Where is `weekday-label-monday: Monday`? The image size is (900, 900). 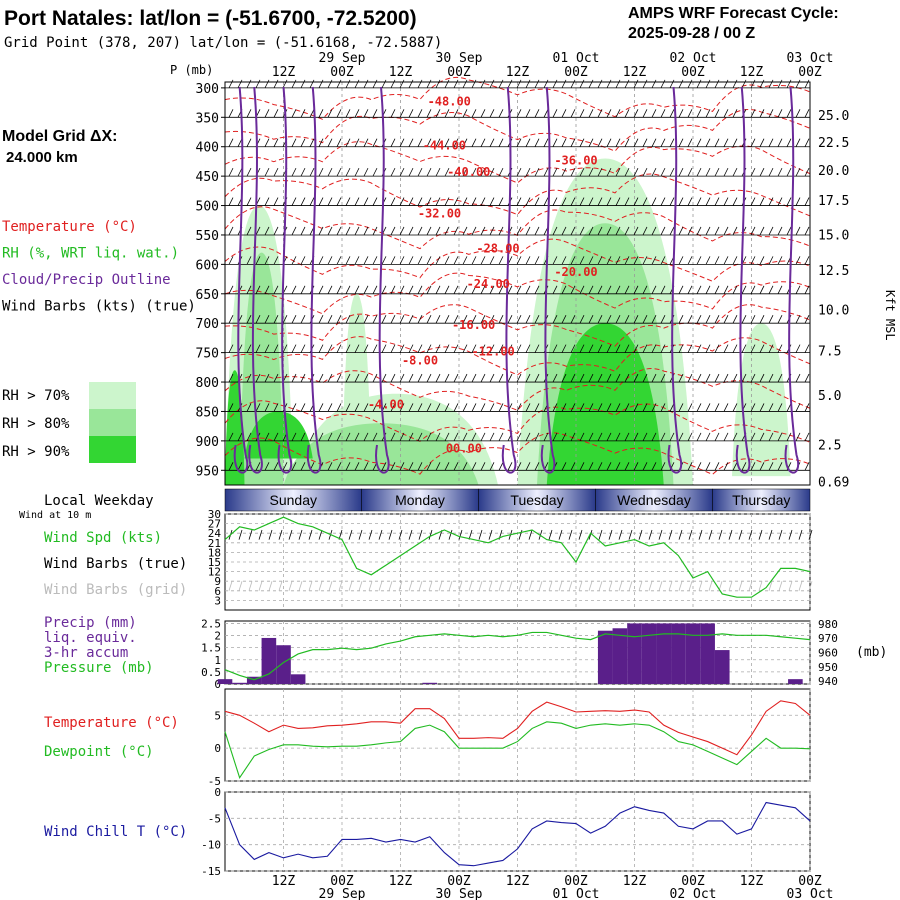 weekday-label-monday: Monday is located at coordinates (420, 500).